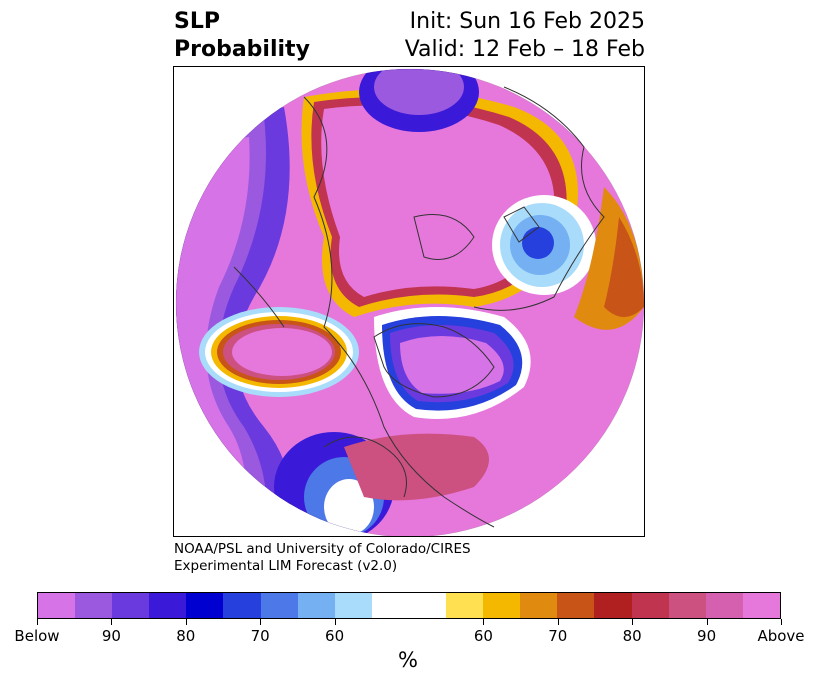 This screenshot has width=819, height=686. Describe the element at coordinates (286, 566) in the screenshot. I see `credit-line-2: Experimental LIM Forecast (v2.0)` at that location.